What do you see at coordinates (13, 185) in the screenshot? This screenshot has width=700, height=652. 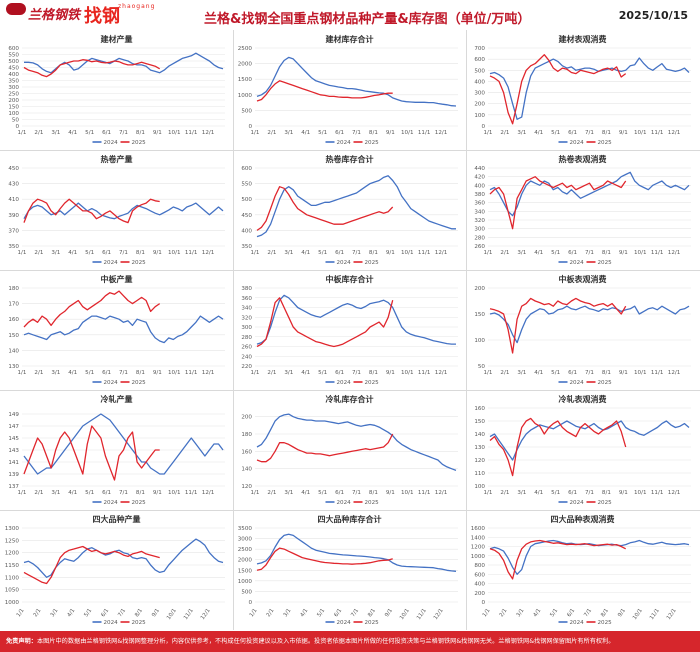 I see `y-tick-label: 430` at bounding box center [13, 185].